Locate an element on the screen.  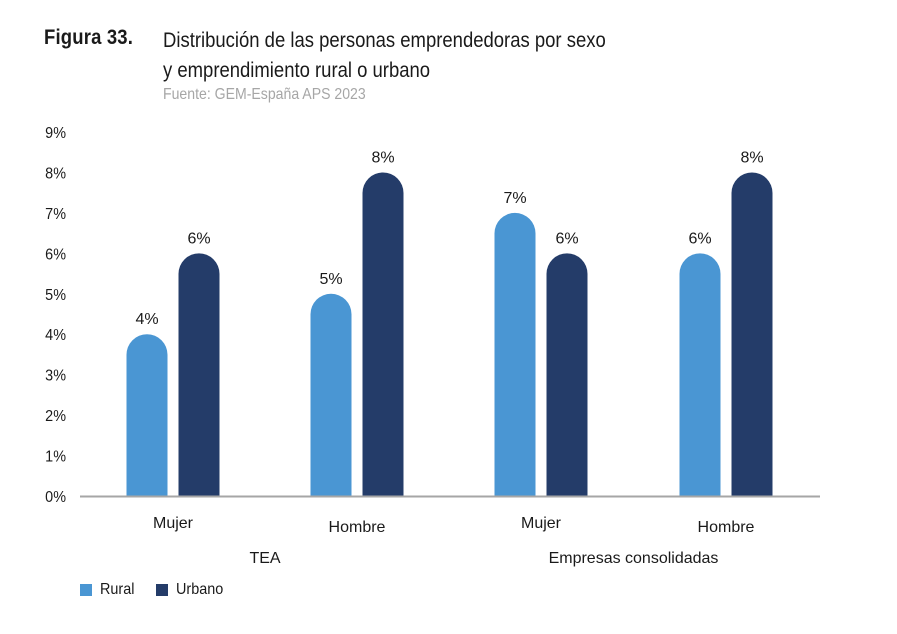
y-tick-label: 6% is located at coordinates (55, 255).